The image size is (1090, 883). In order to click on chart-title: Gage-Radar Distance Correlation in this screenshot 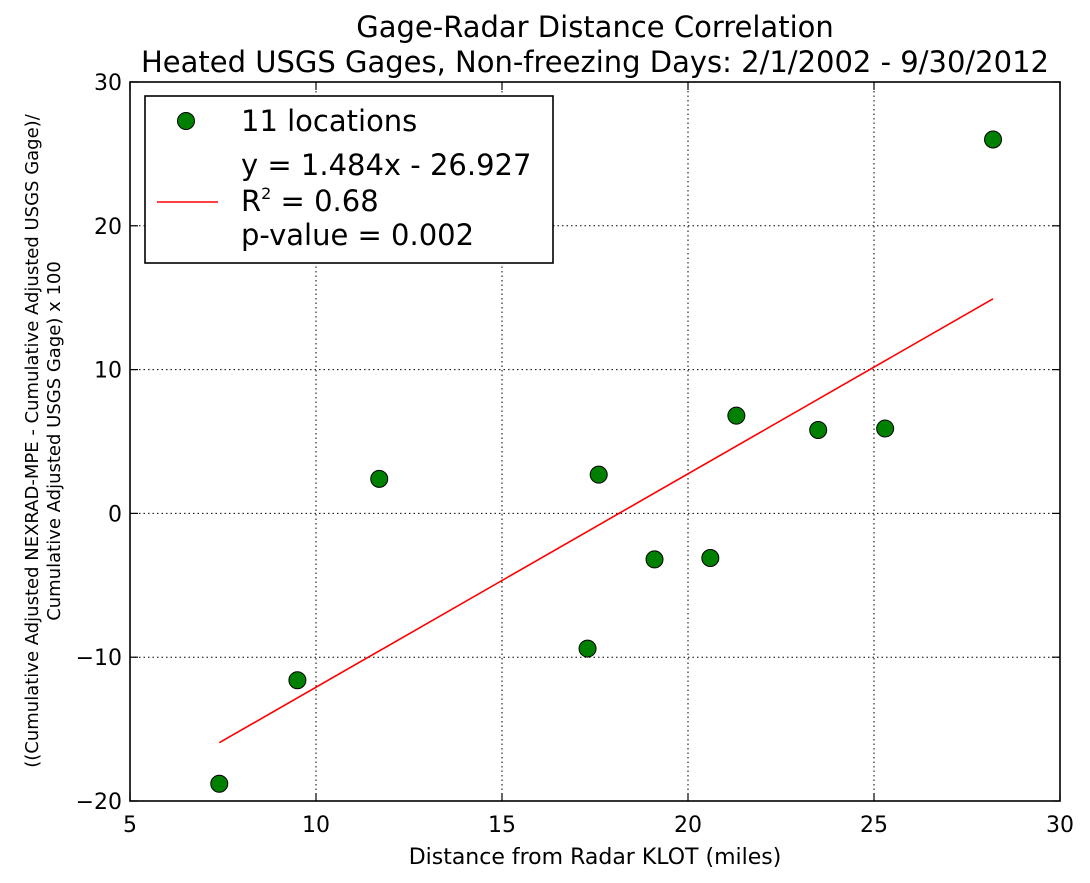, I will do `click(595, 27)`.